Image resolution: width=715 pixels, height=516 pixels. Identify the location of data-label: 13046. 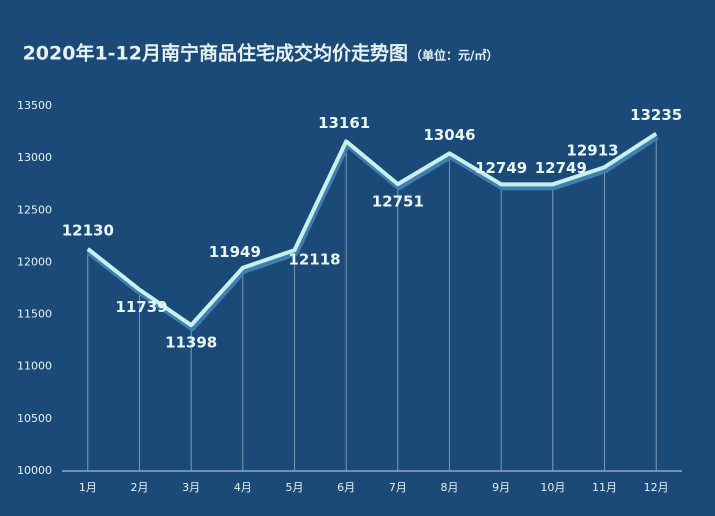
(449, 135).